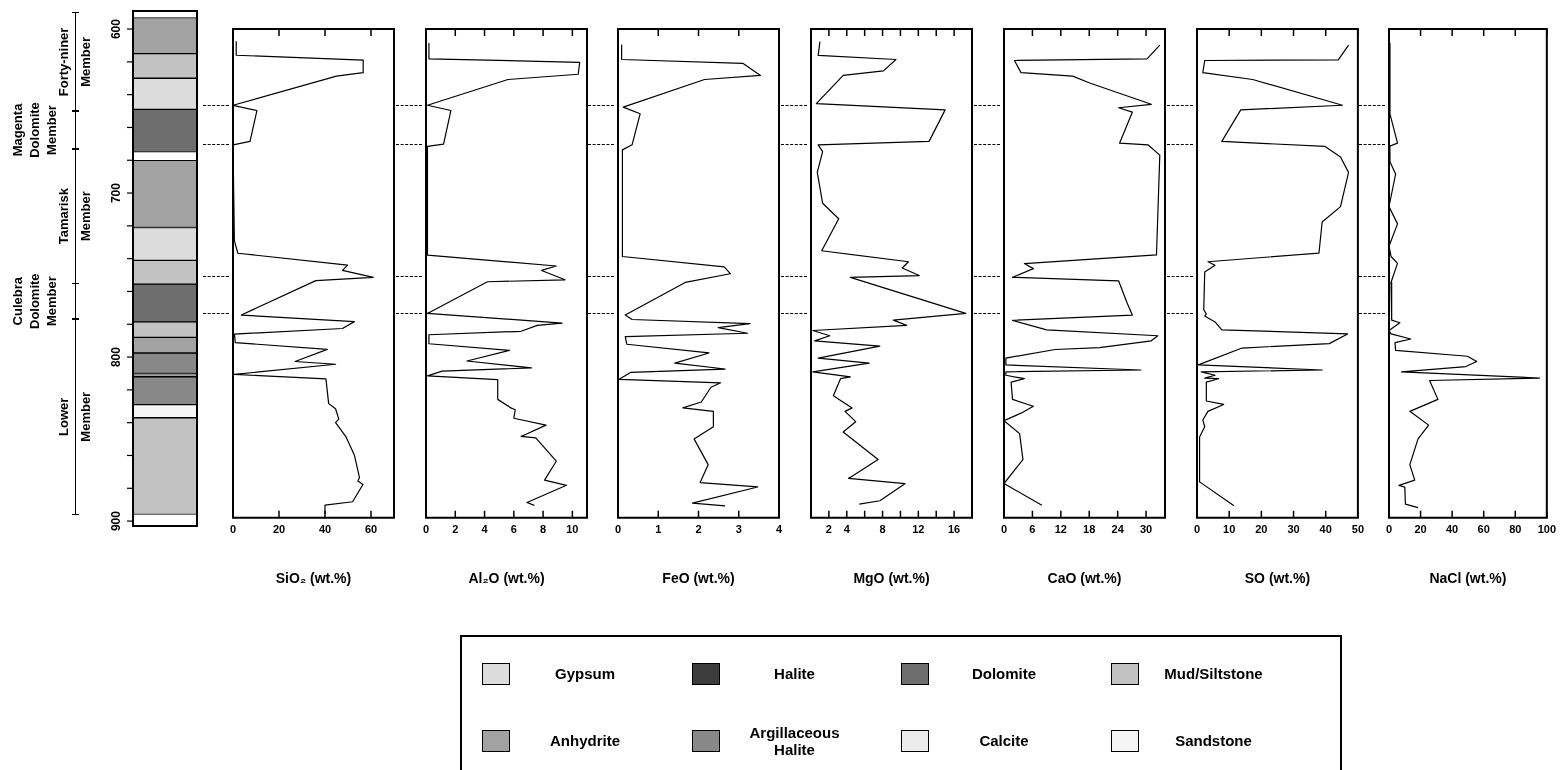  I want to click on x-tick-label: 18, so click(1089, 529).